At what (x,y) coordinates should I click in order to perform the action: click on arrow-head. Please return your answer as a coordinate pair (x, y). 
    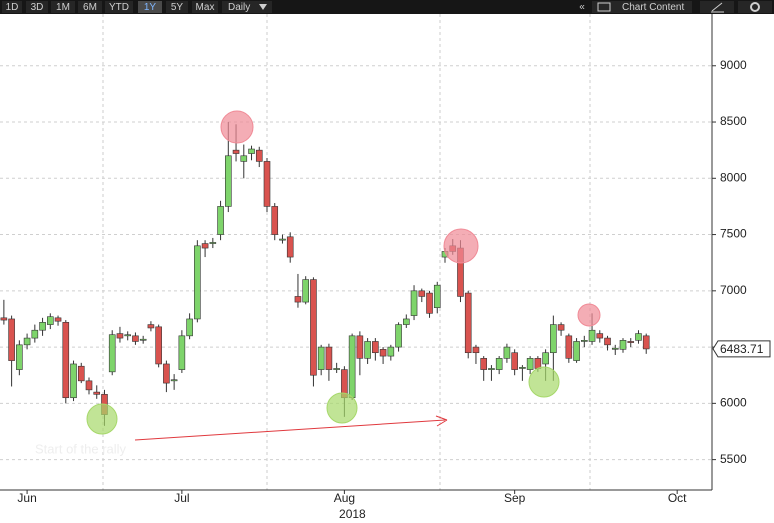
    Looking at the image, I should click on (441, 421).